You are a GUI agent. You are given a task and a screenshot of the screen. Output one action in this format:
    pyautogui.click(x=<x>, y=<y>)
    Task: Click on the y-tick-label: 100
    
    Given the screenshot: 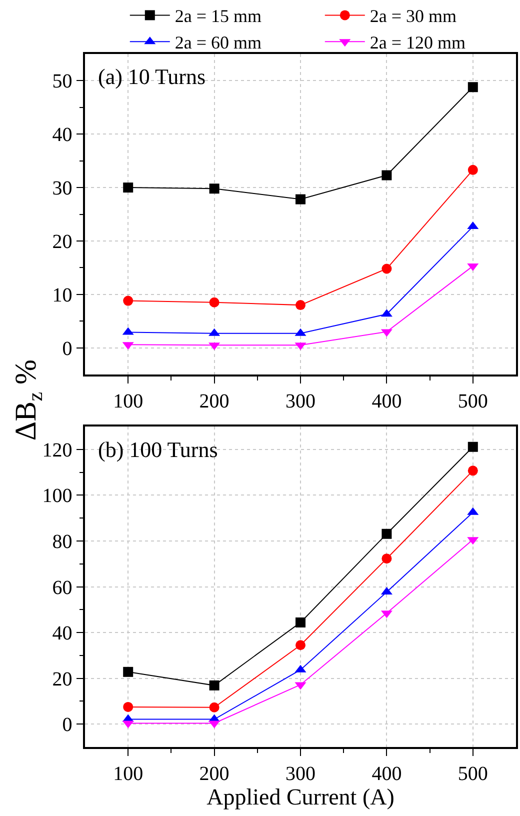 What is the action you would take?
    pyautogui.click(x=57, y=496)
    